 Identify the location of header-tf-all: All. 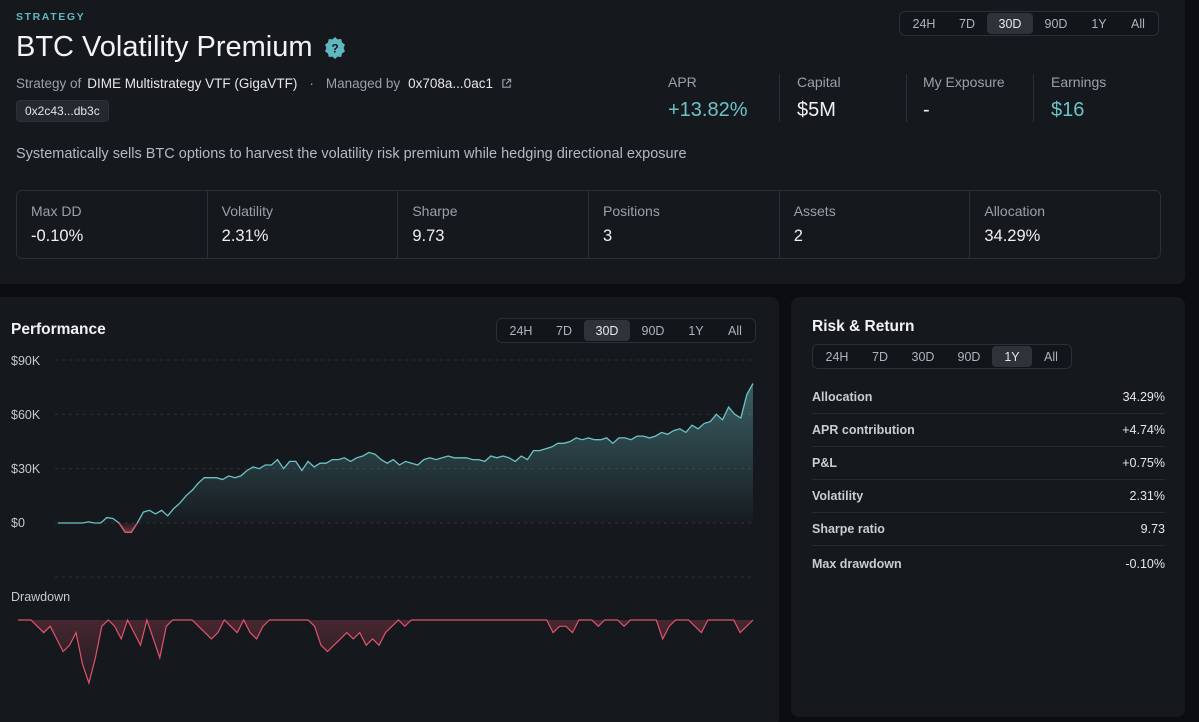
(1138, 23).